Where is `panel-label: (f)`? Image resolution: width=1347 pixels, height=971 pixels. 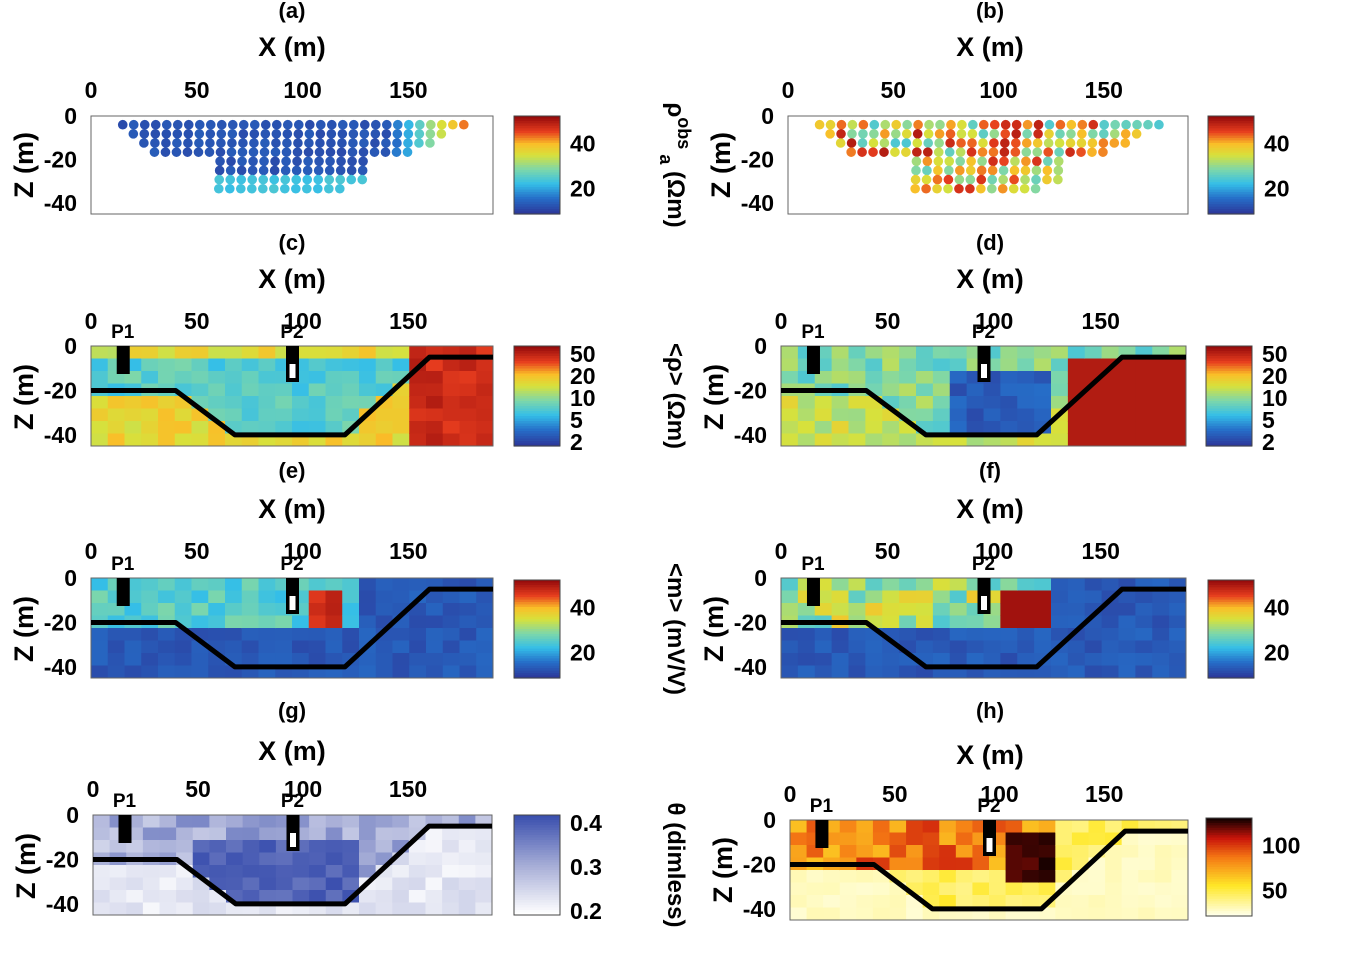
panel-label: (f) is located at coordinates (990, 470).